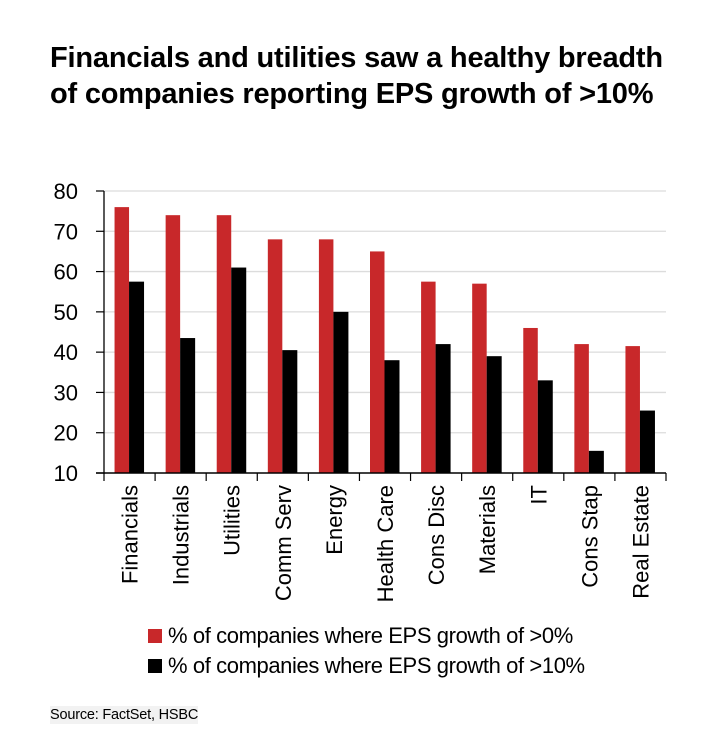  What do you see at coordinates (283, 543) in the screenshot?
I see `x-tick-label: Comm Serv` at bounding box center [283, 543].